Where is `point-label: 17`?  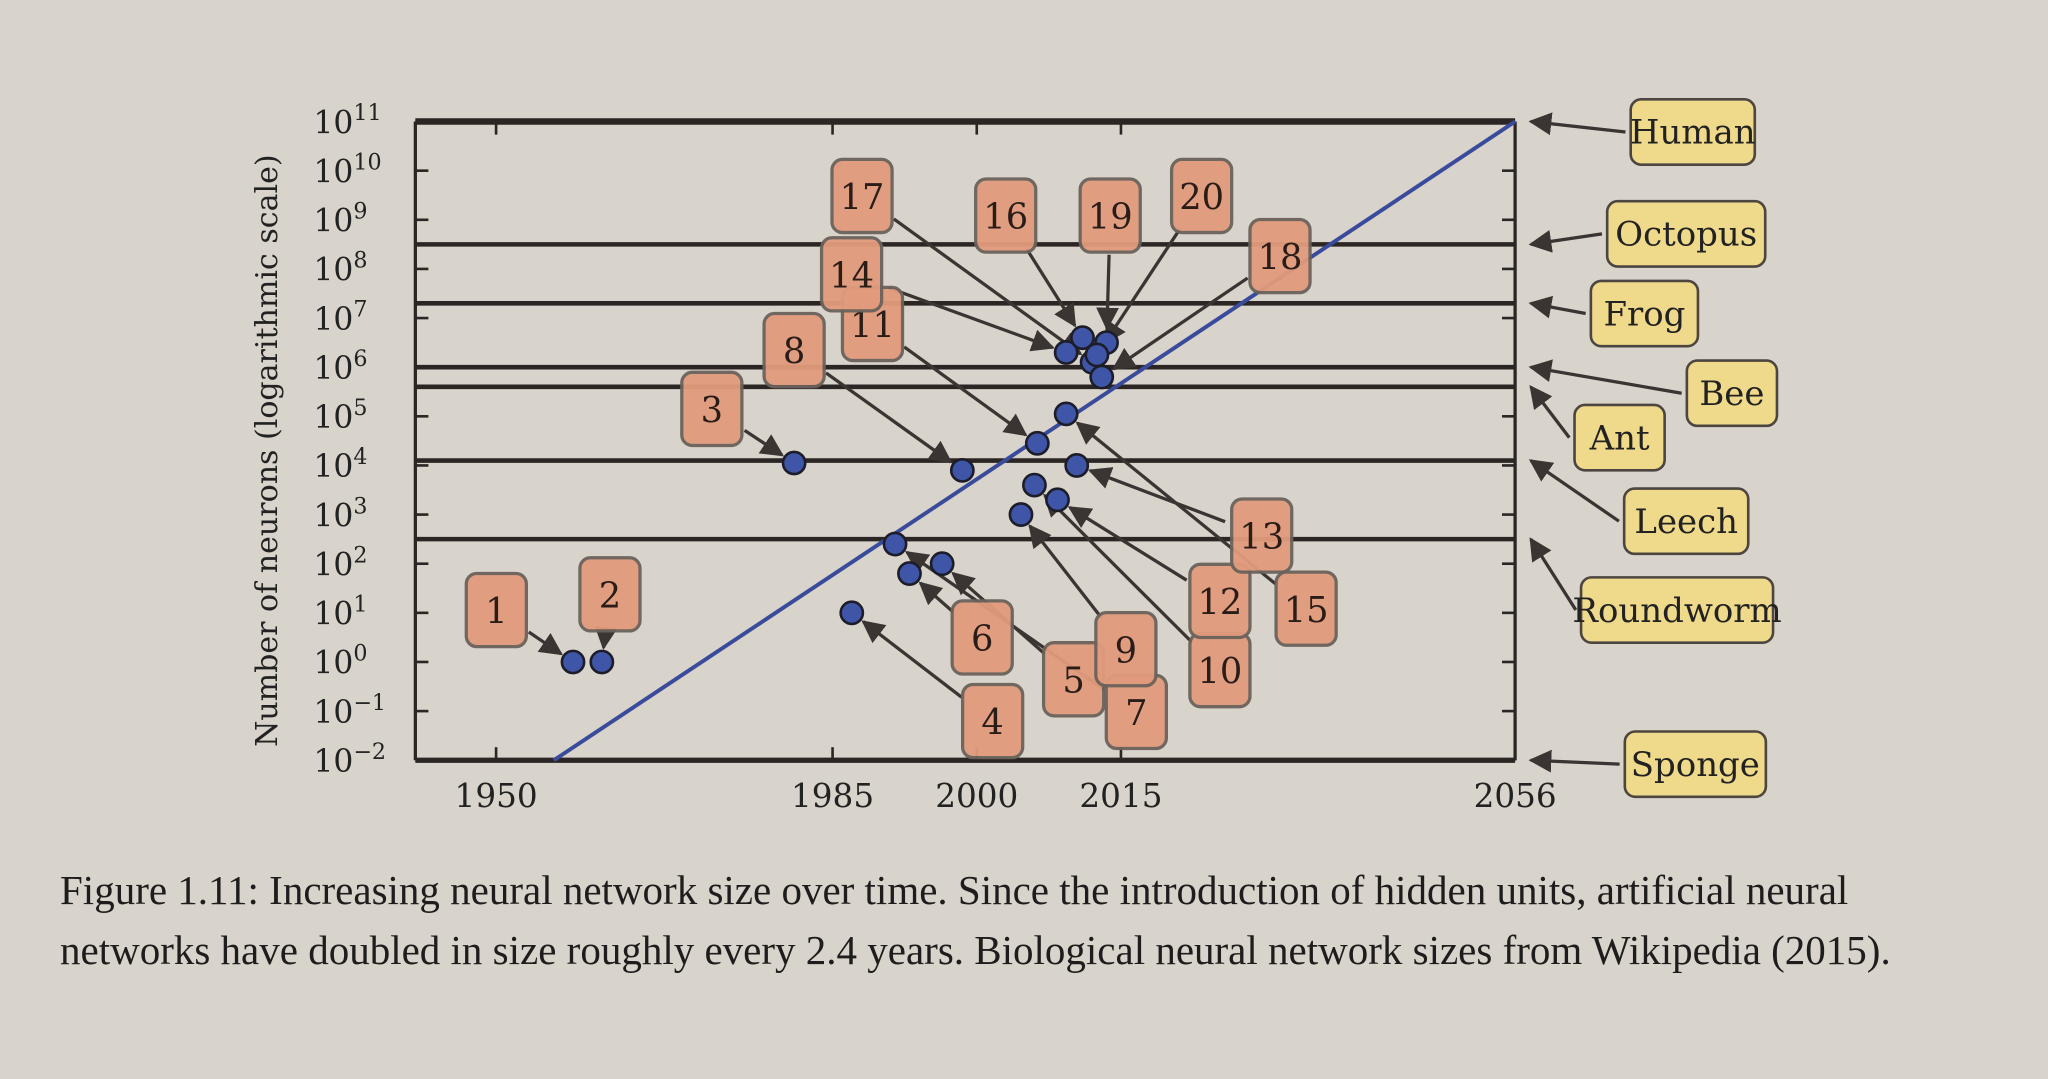 point-label: 17 is located at coordinates (862, 197).